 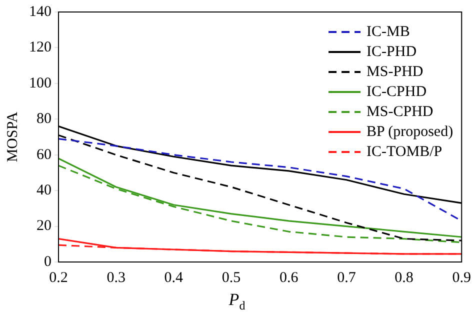 What do you see at coordinates (231, 278) in the screenshot?
I see `x-tick-label: 0.5` at bounding box center [231, 278].